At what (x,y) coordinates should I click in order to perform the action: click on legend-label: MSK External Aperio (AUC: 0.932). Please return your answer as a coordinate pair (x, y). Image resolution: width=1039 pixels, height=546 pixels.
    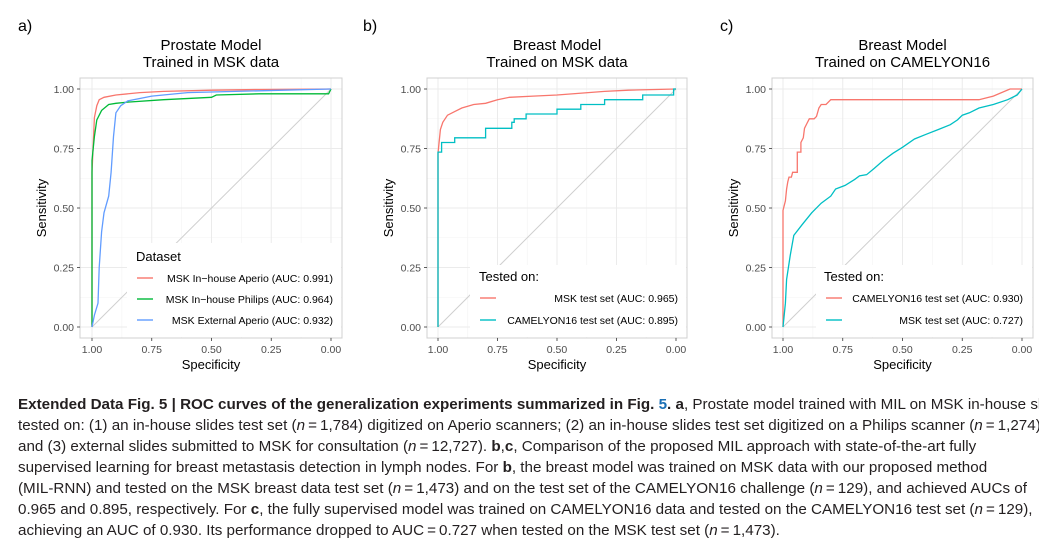
    Looking at the image, I should click on (252, 321).